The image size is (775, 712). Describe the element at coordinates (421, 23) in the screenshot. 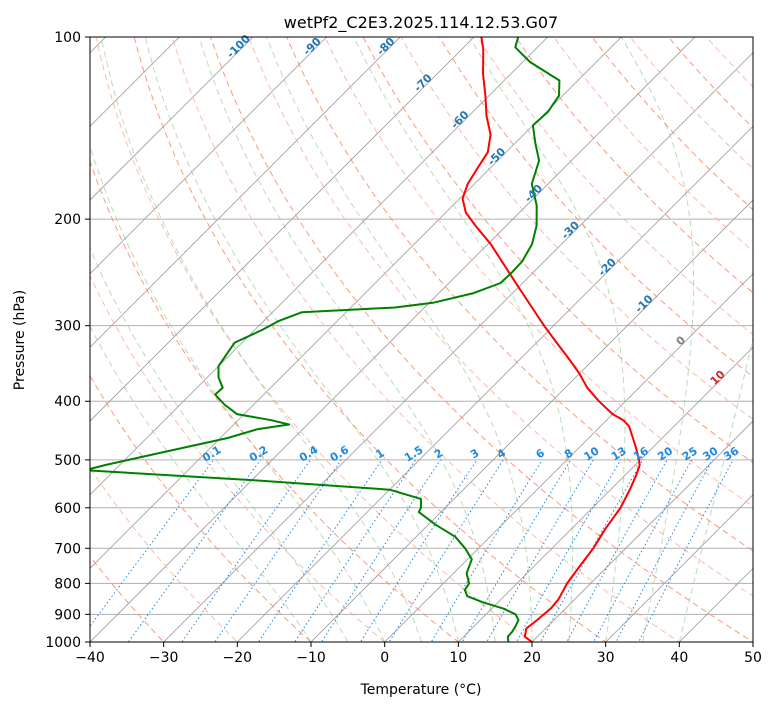

I see `chart-title: wetPf2_C2E3.2025.114.12.53.G07` at that location.